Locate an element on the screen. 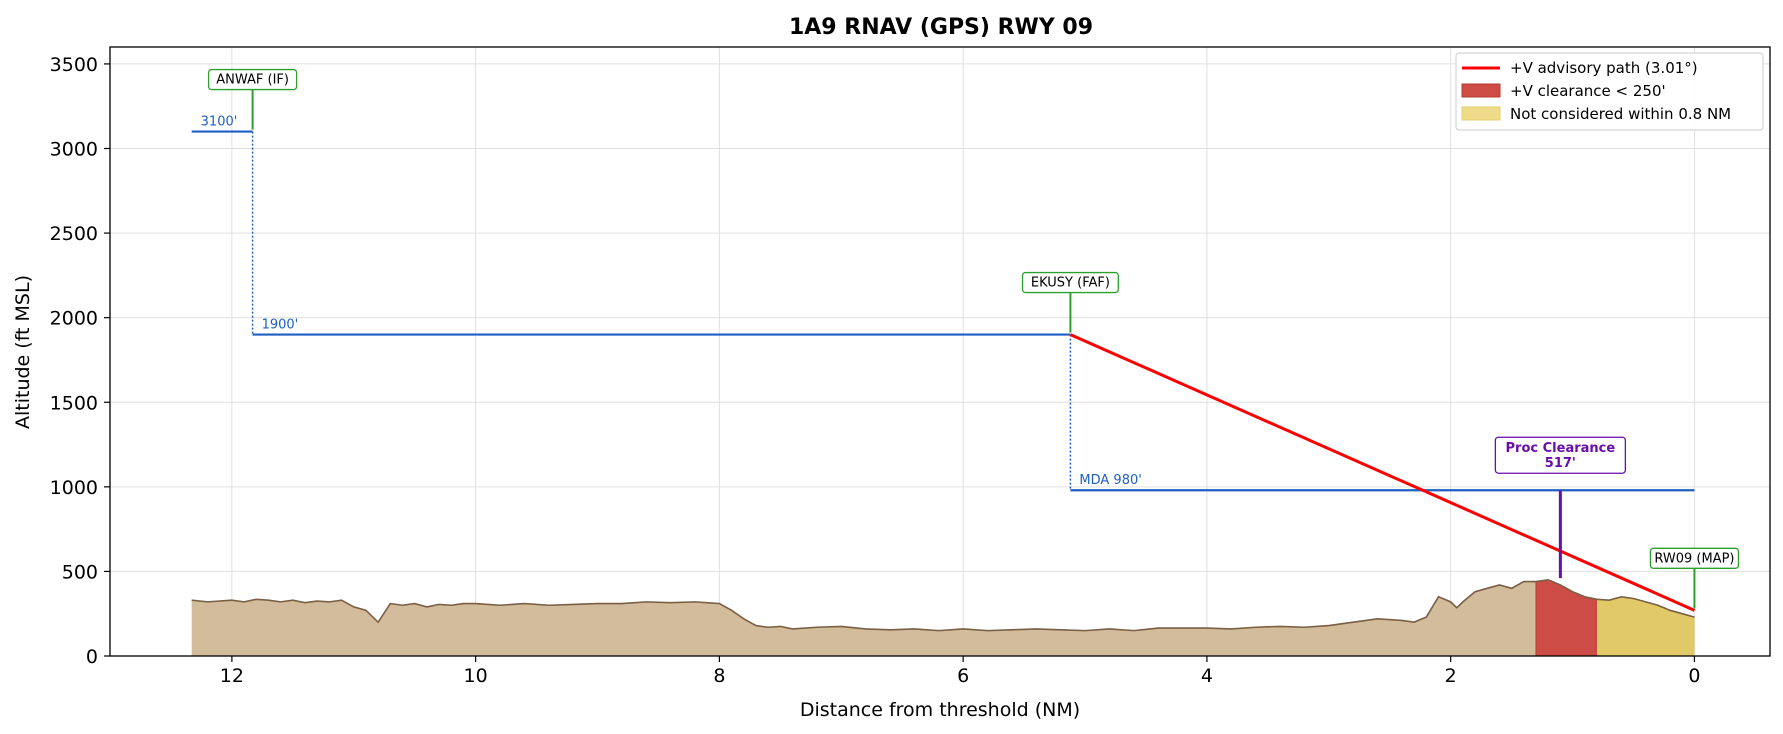 This screenshot has height=734, width=1783. fix-label: ANWAF (IF) is located at coordinates (252, 80).